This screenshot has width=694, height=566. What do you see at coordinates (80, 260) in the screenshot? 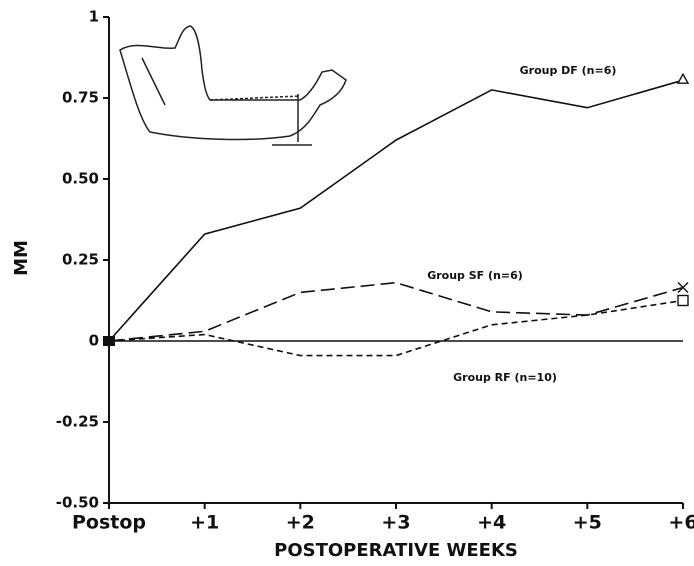
I see `y-tick-label: 0.25` at bounding box center [80, 260].